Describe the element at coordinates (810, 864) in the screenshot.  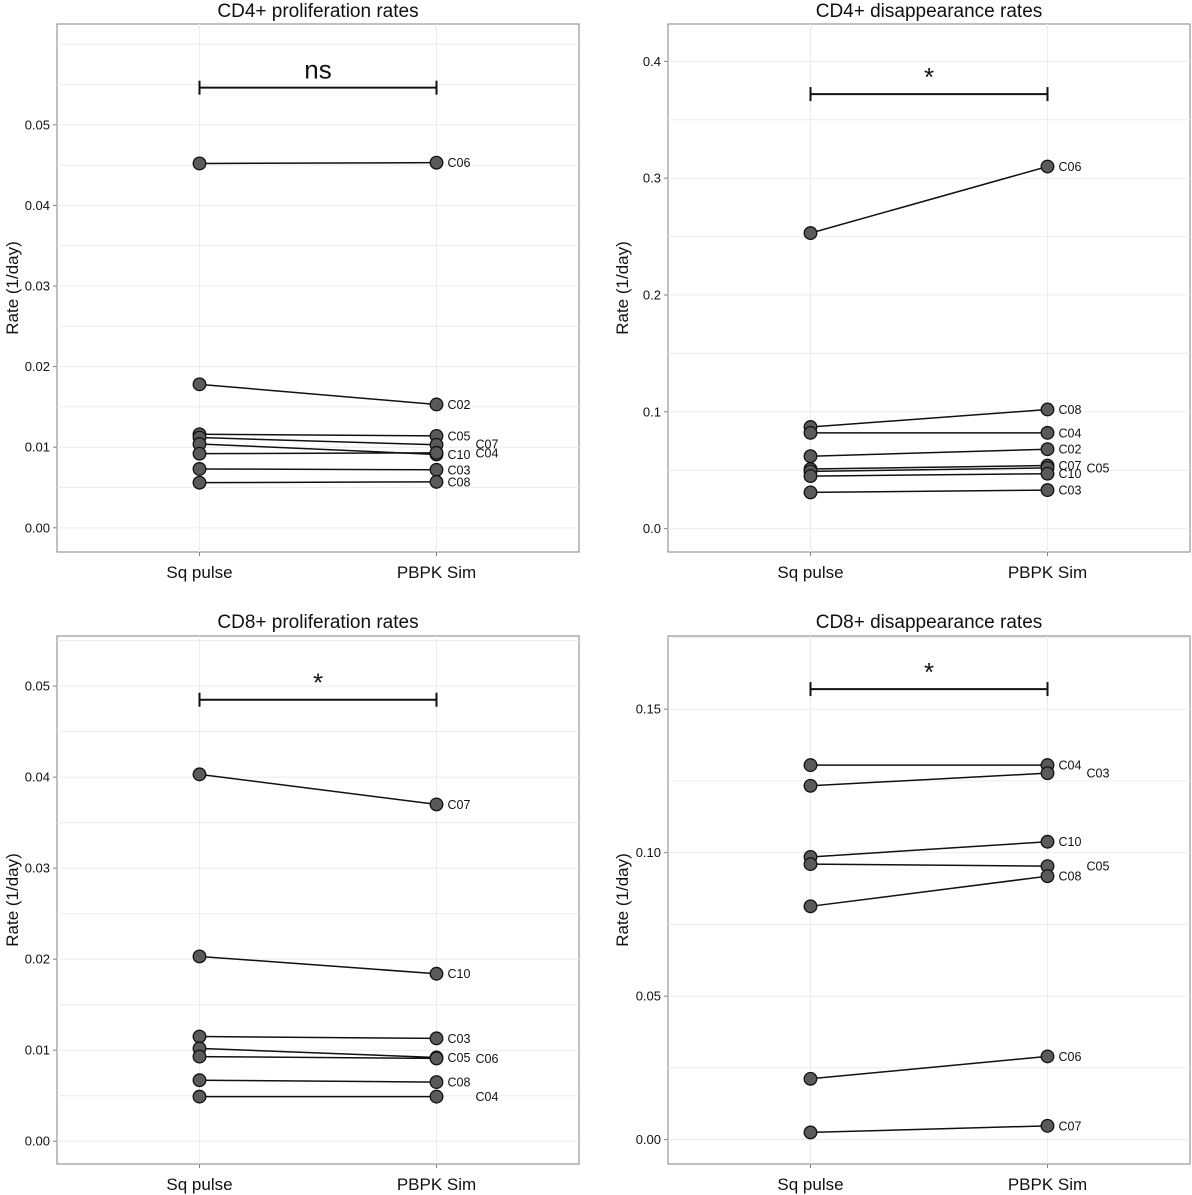
I see `point-c05-sq-pulse` at that location.